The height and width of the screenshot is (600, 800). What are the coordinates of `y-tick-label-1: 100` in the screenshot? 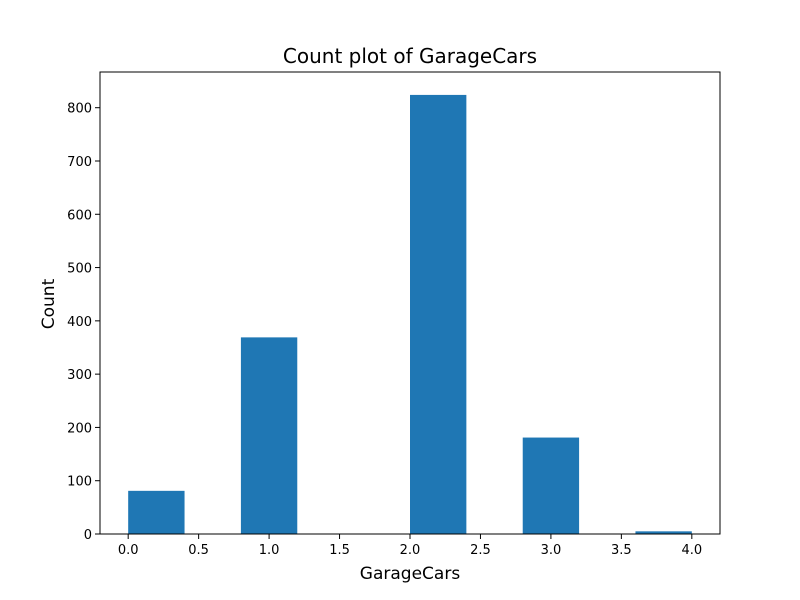 It's located at (79, 482).